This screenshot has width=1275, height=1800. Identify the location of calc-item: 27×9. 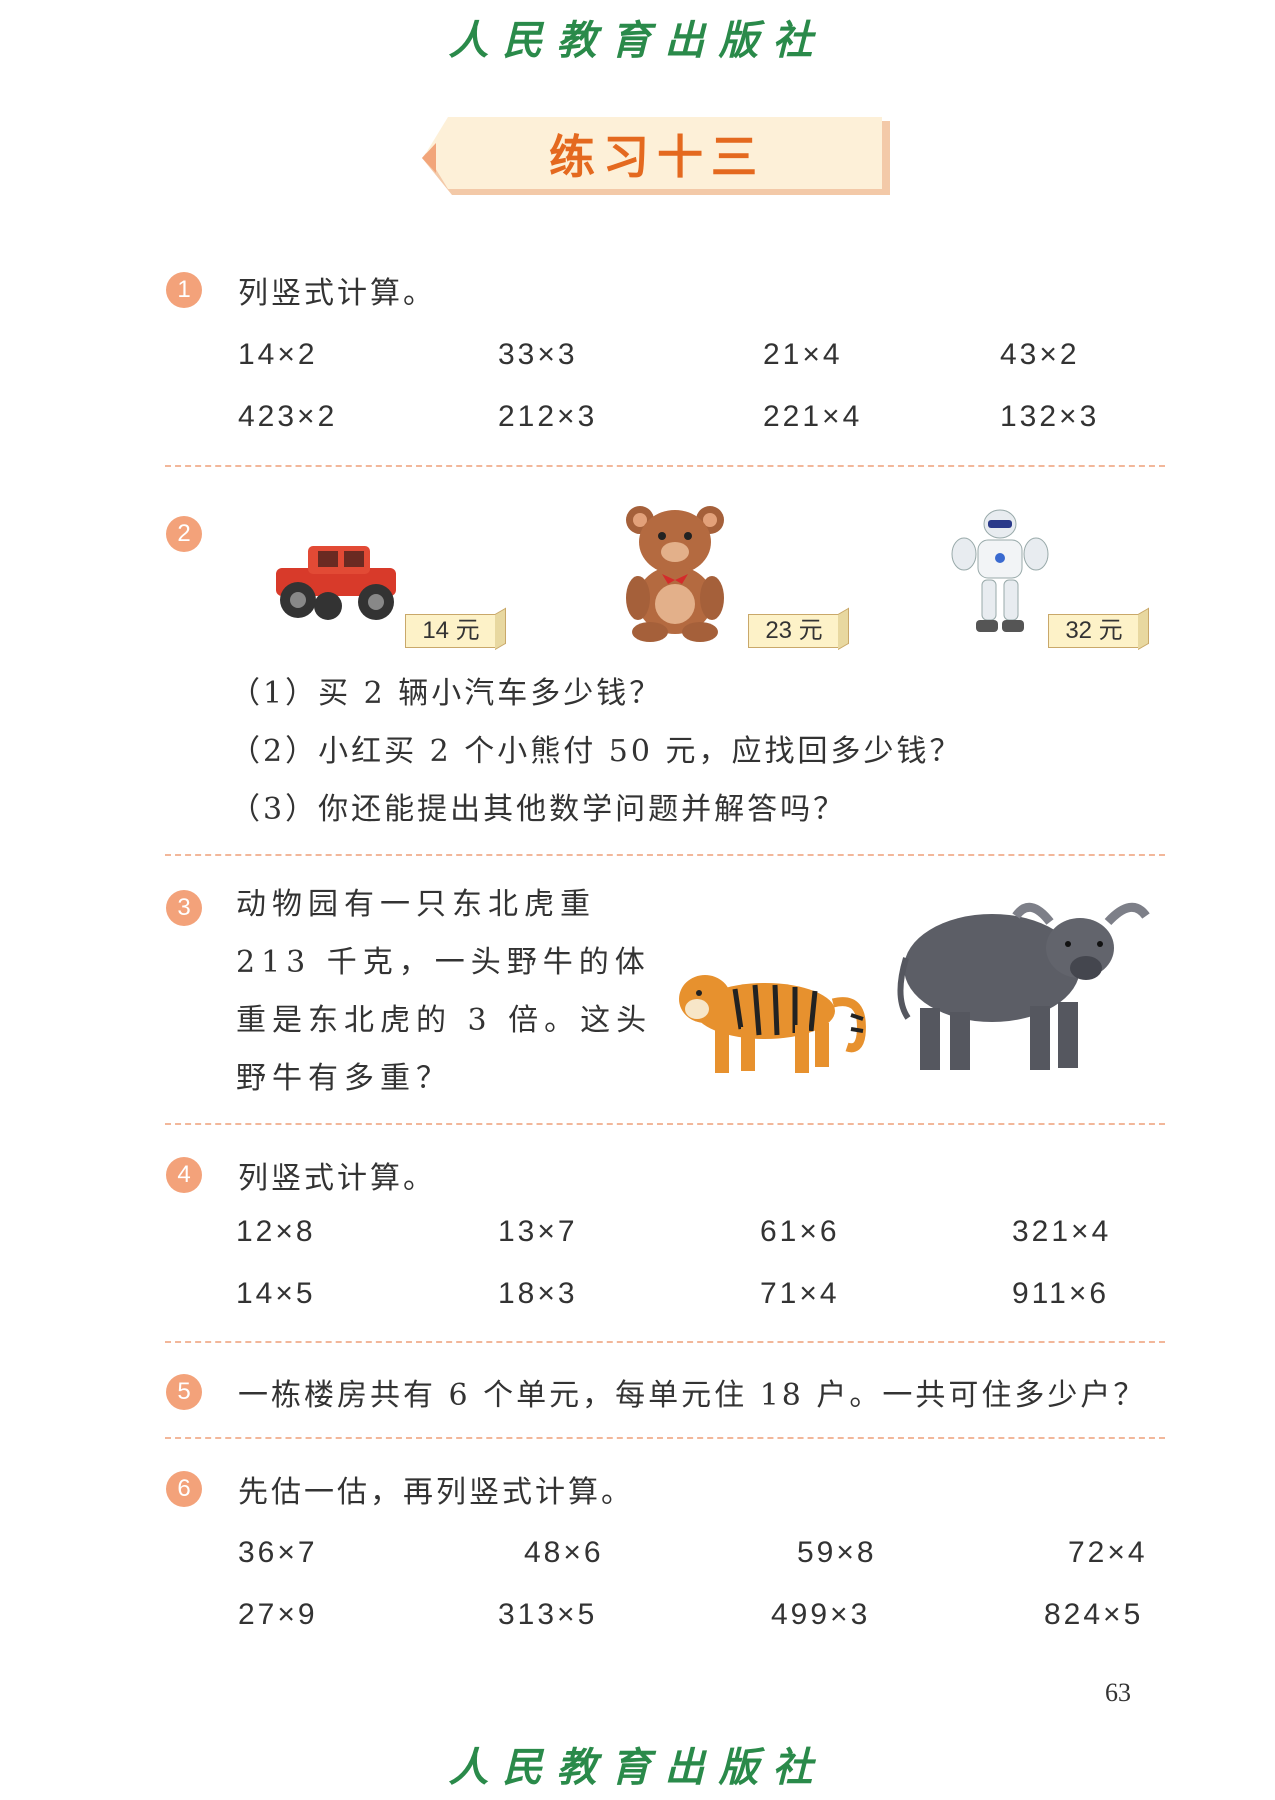
(278, 1614).